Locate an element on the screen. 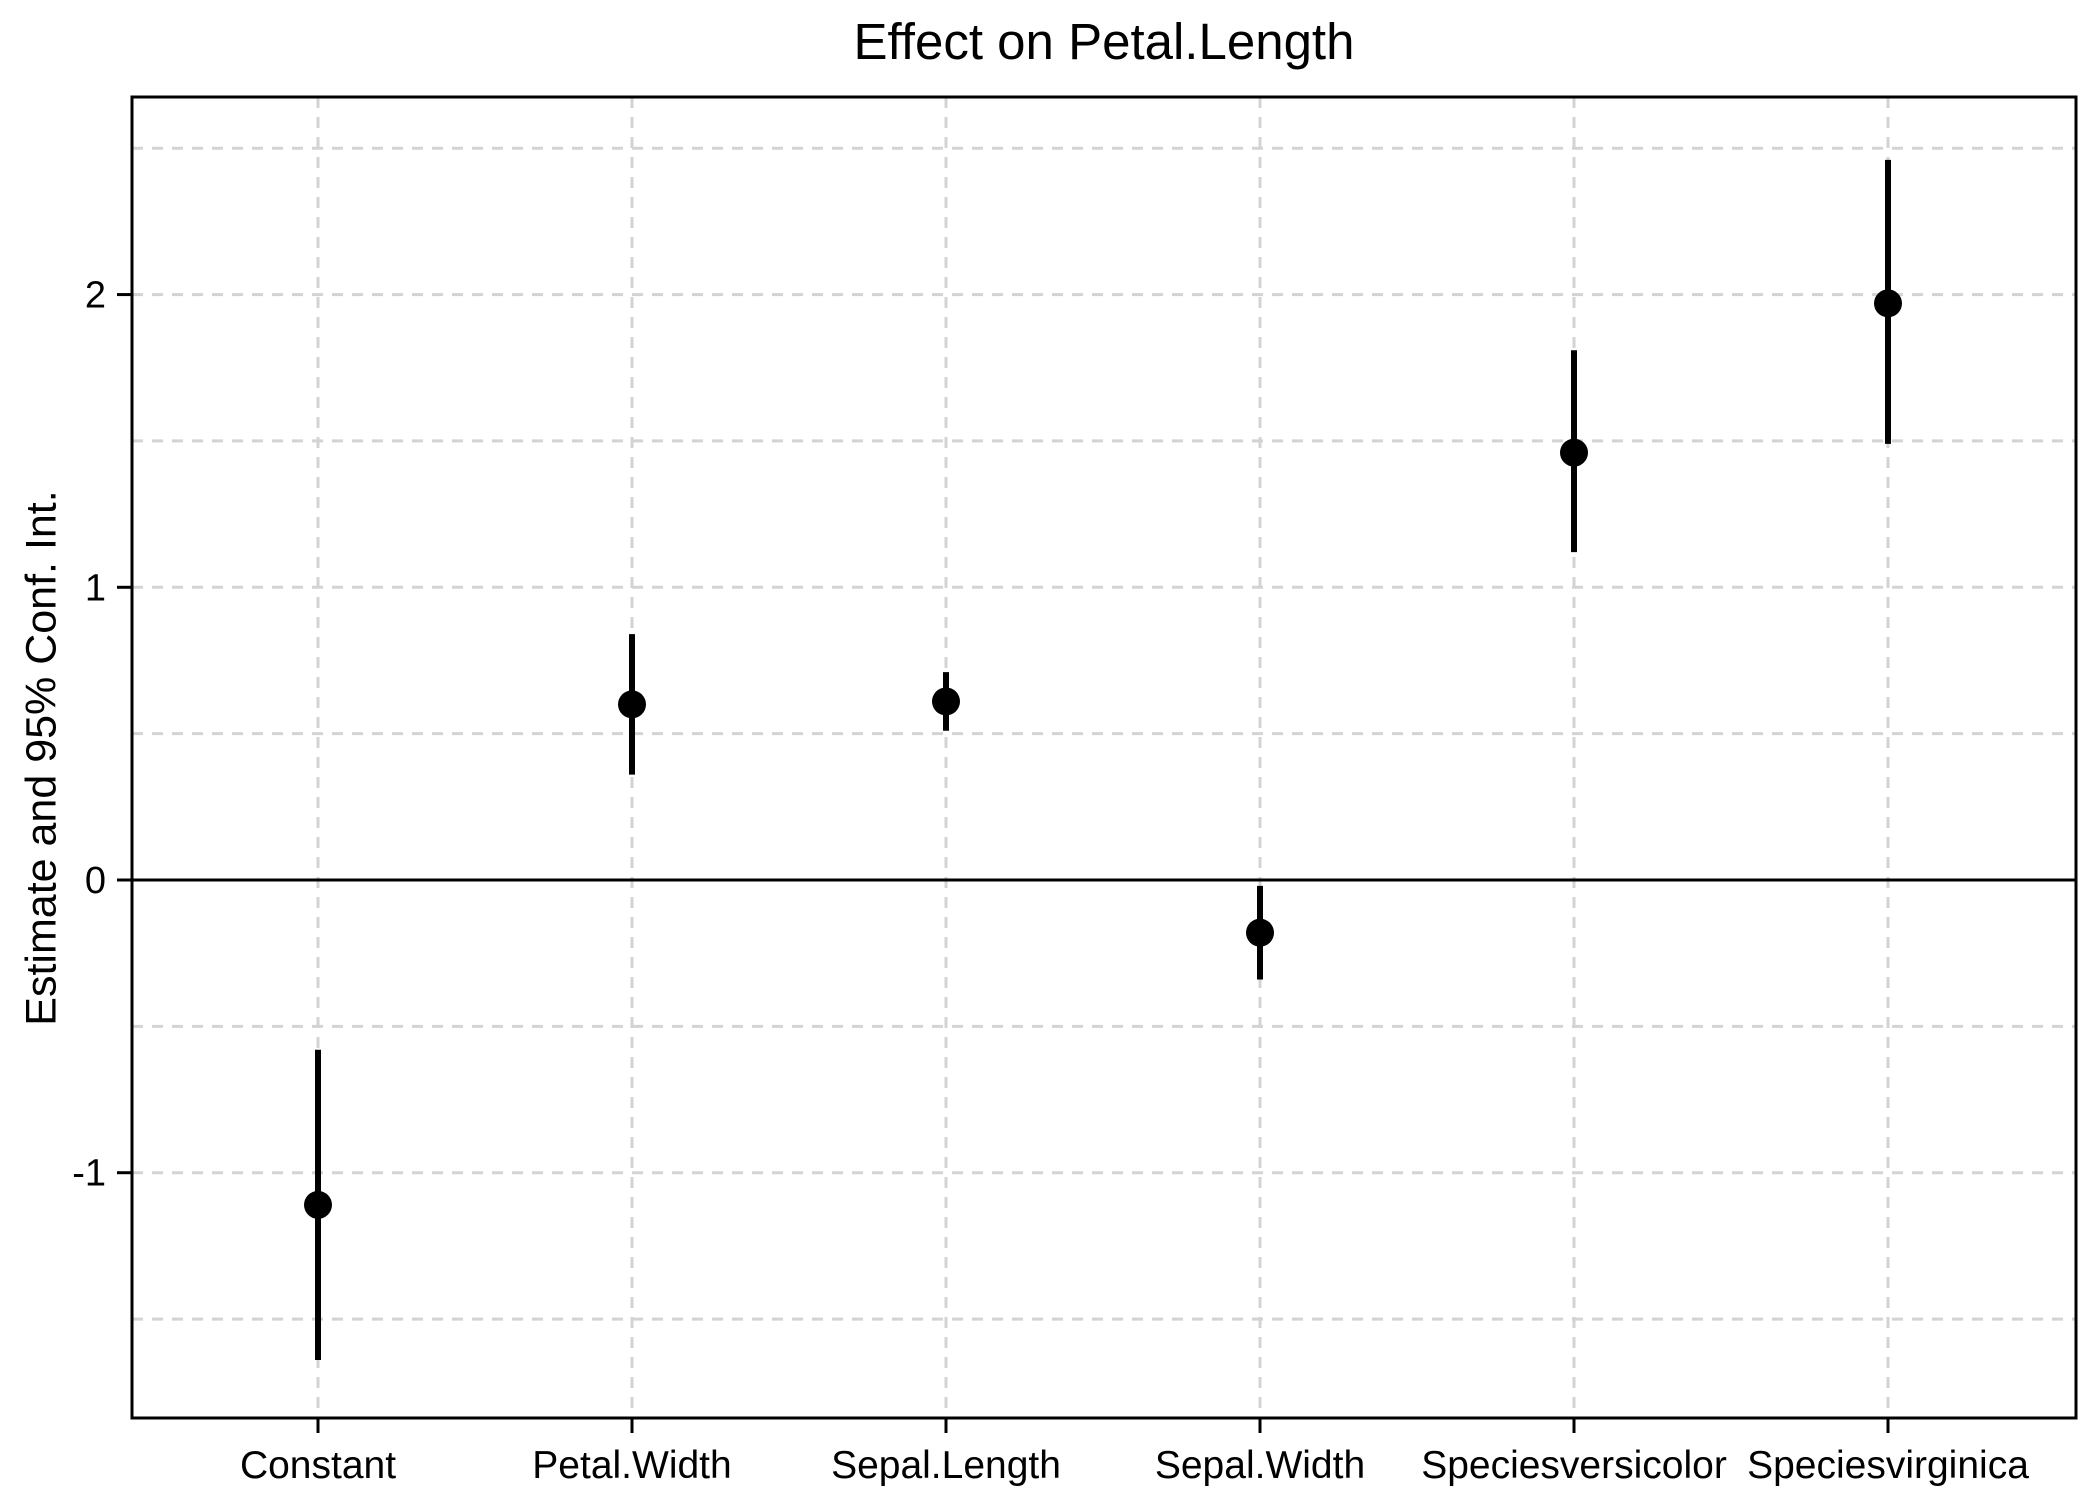 Image resolution: width=2100 pixels, height=1500 pixels. y-tick-label: -1 is located at coordinates (89, 1174).